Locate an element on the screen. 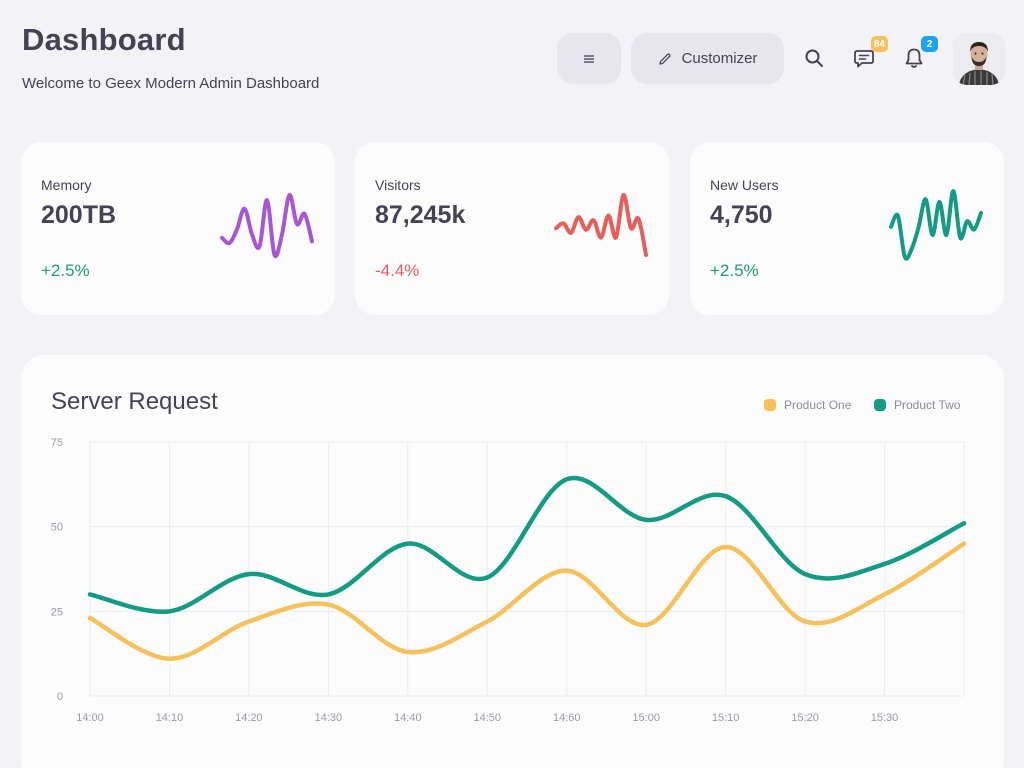  bell-icon is located at coordinates (914, 58).